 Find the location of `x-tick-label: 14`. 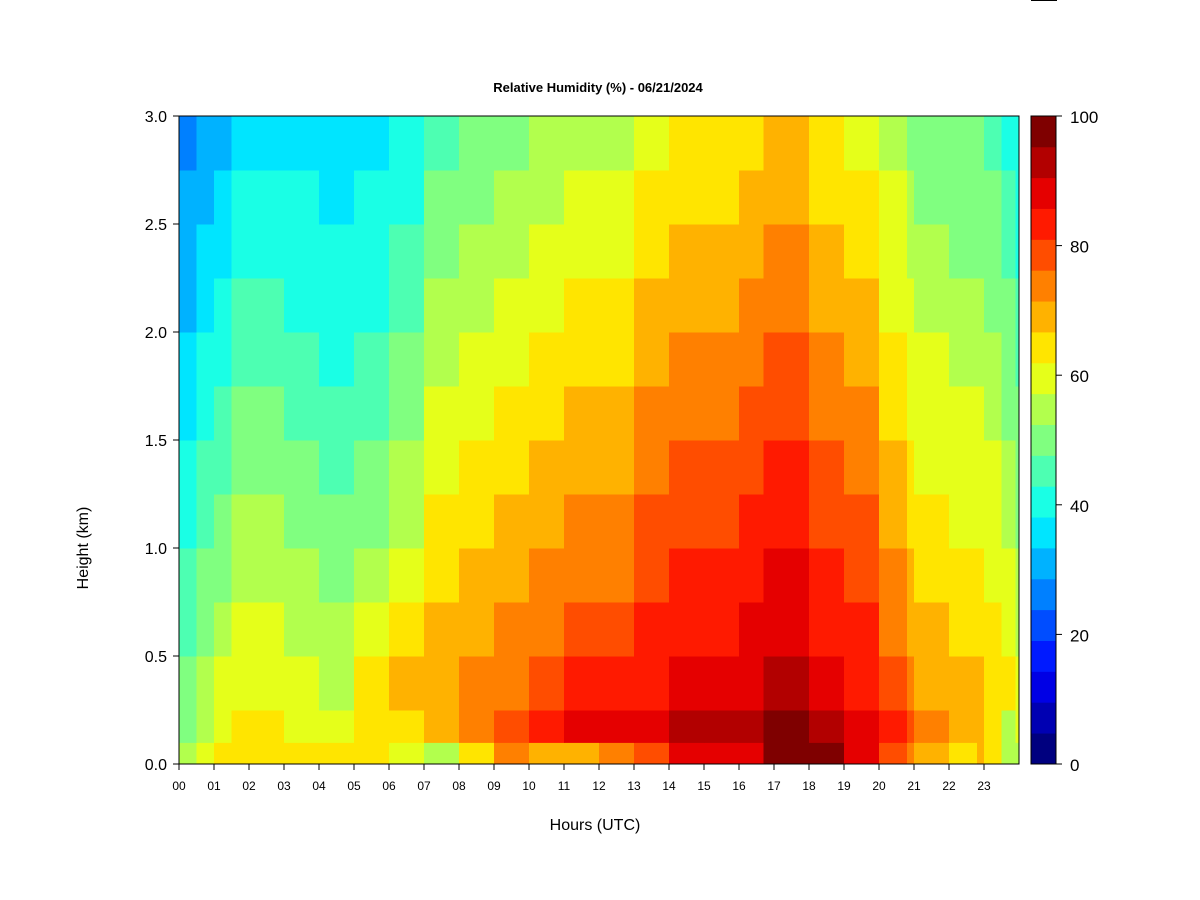

x-tick-label: 14 is located at coordinates (669, 786).